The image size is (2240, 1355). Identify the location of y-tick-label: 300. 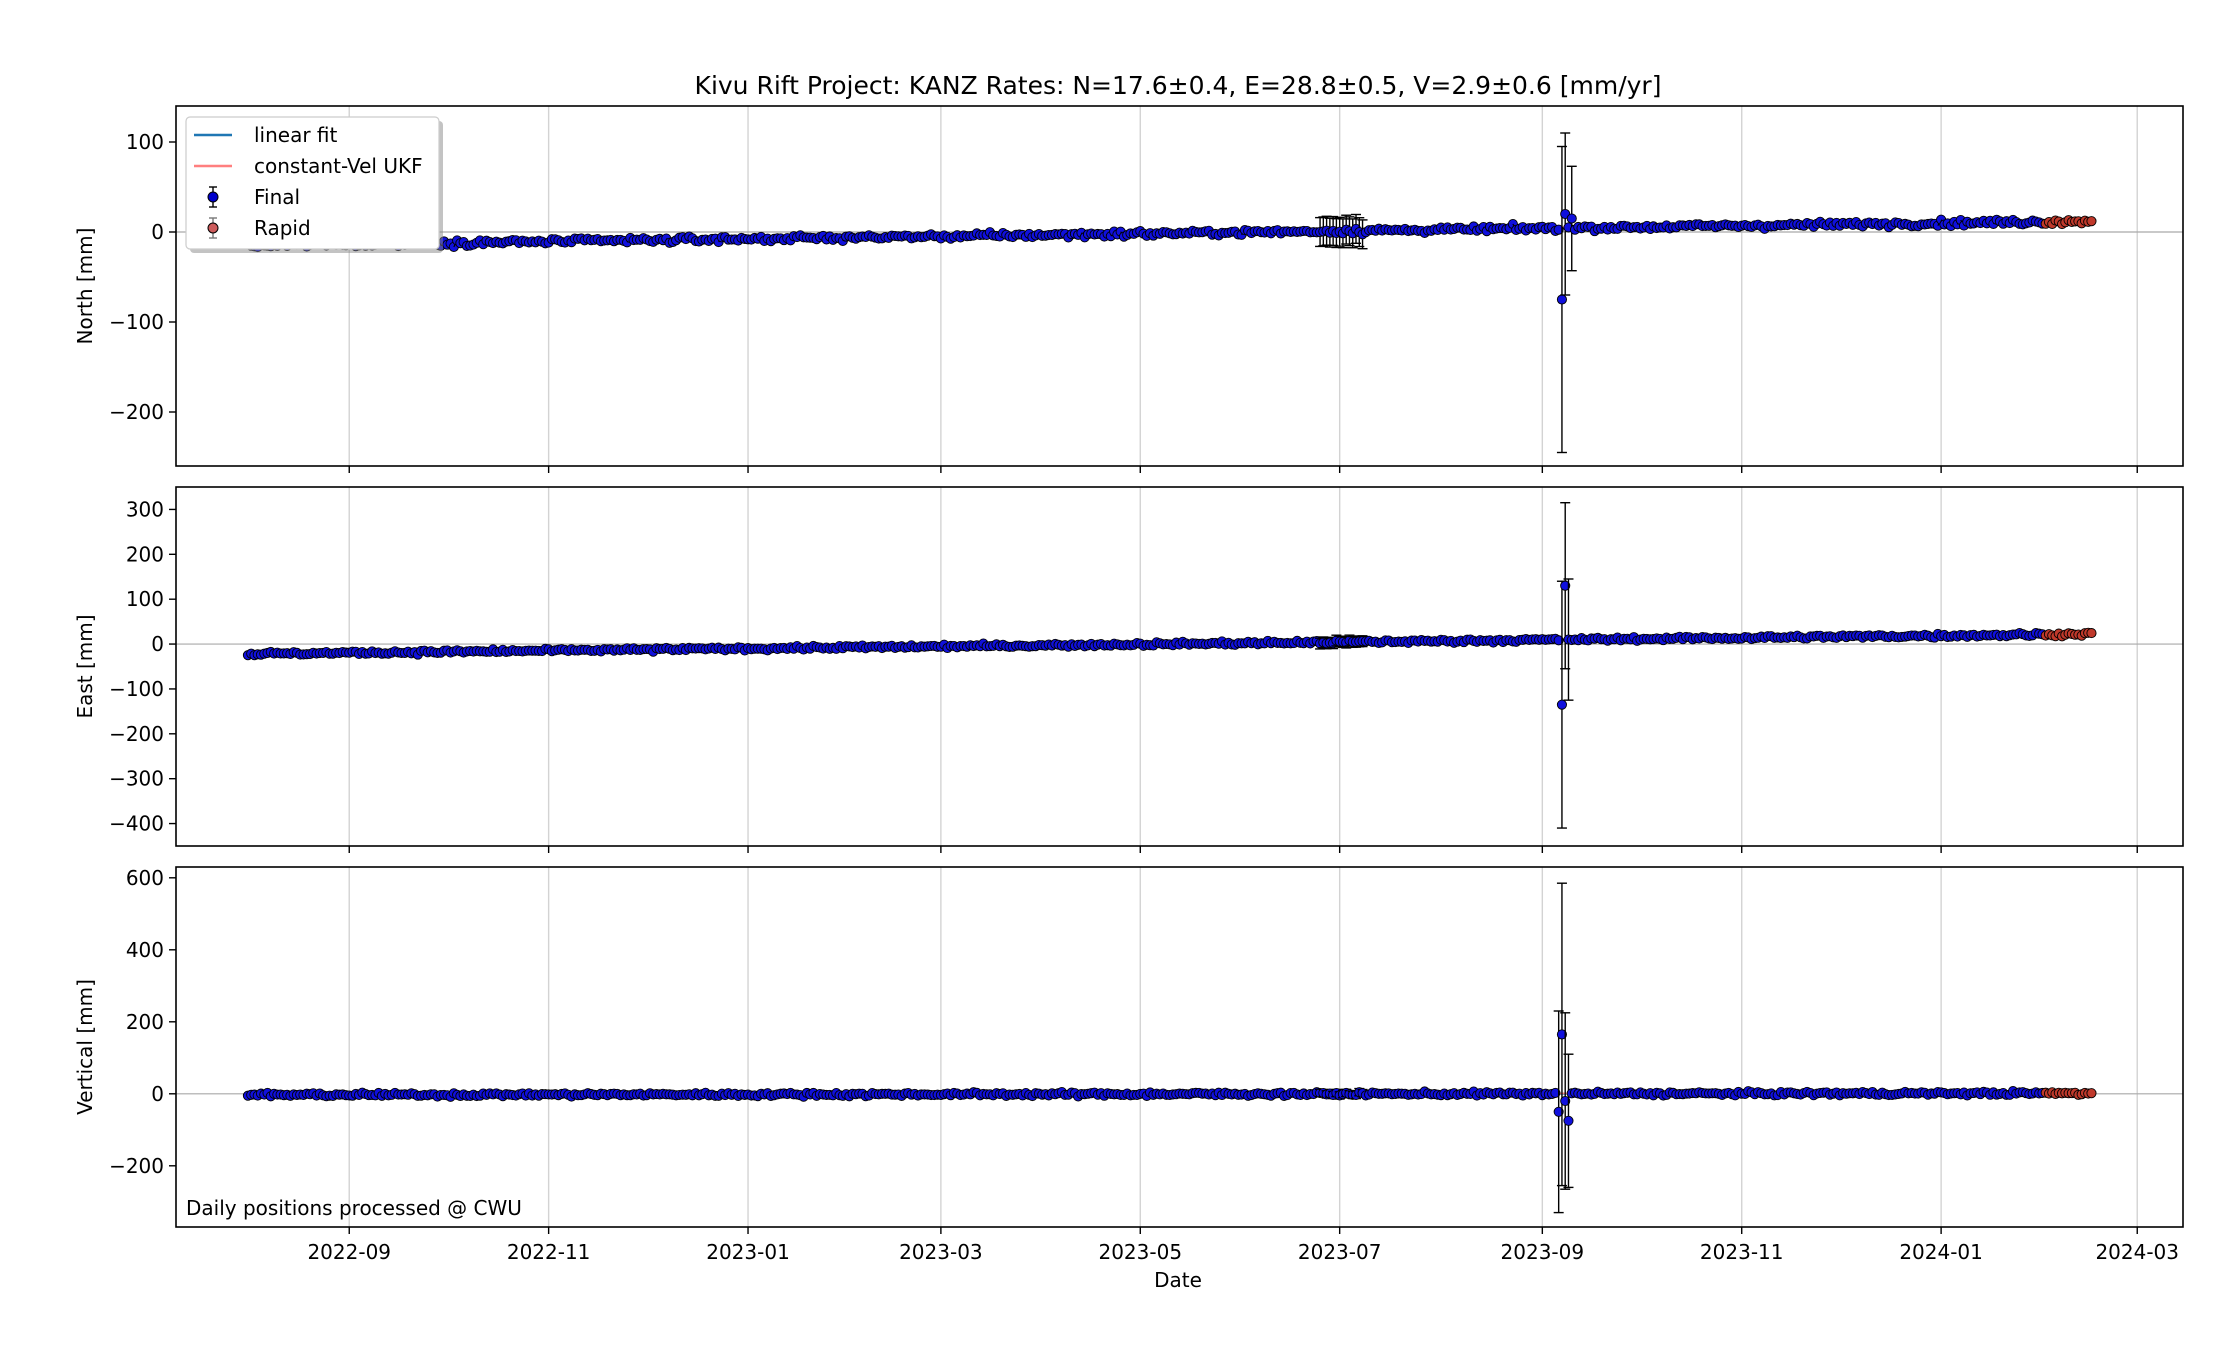
(145, 509).